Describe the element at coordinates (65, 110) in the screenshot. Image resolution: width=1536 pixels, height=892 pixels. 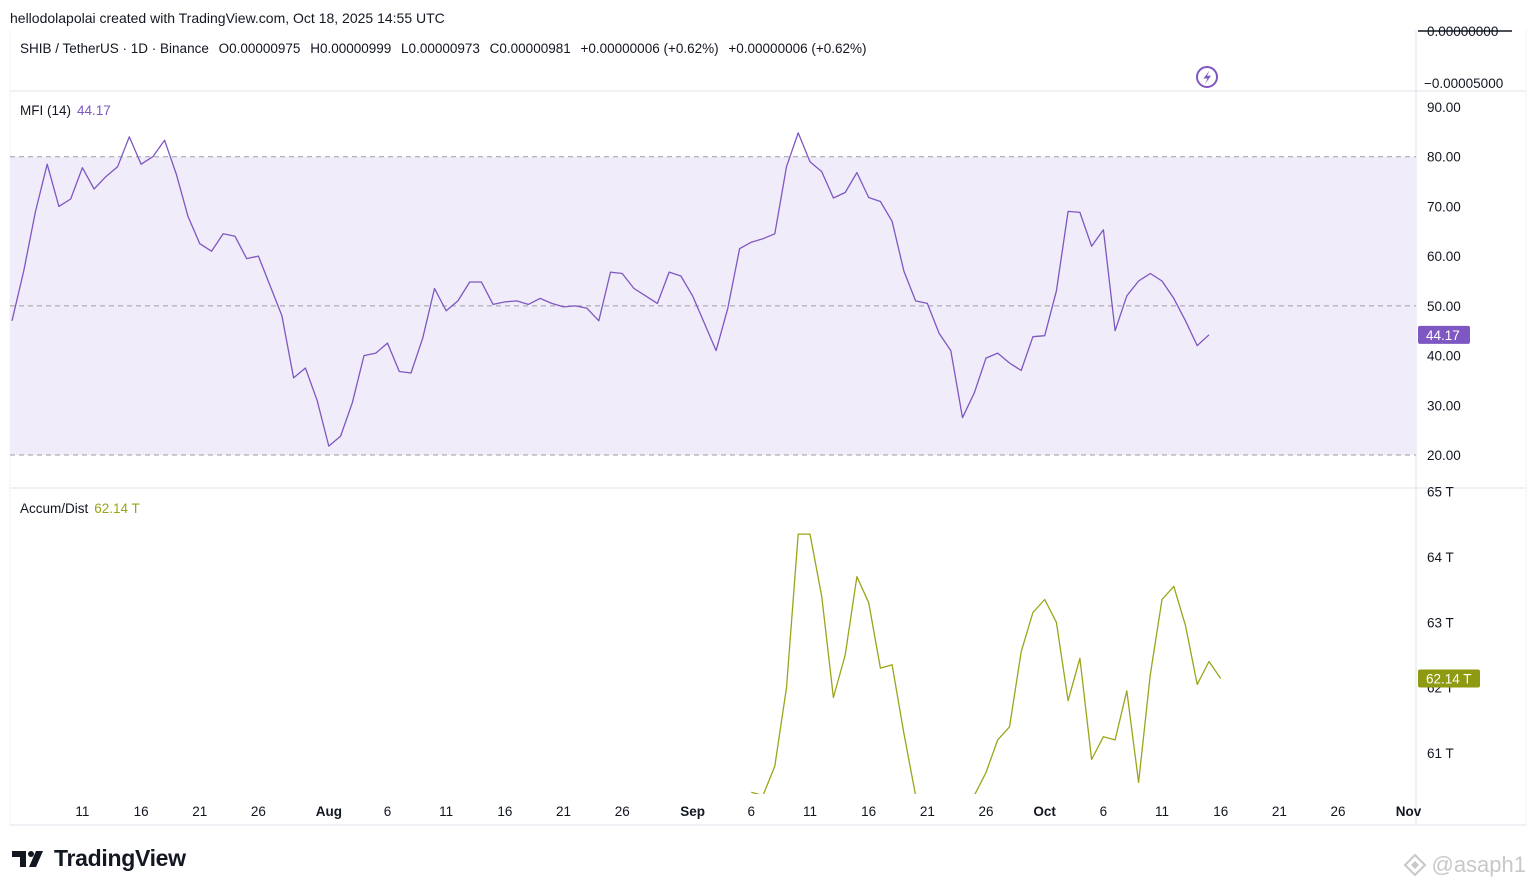
I see `mfi-legend: MFI (14) 44.17` at that location.